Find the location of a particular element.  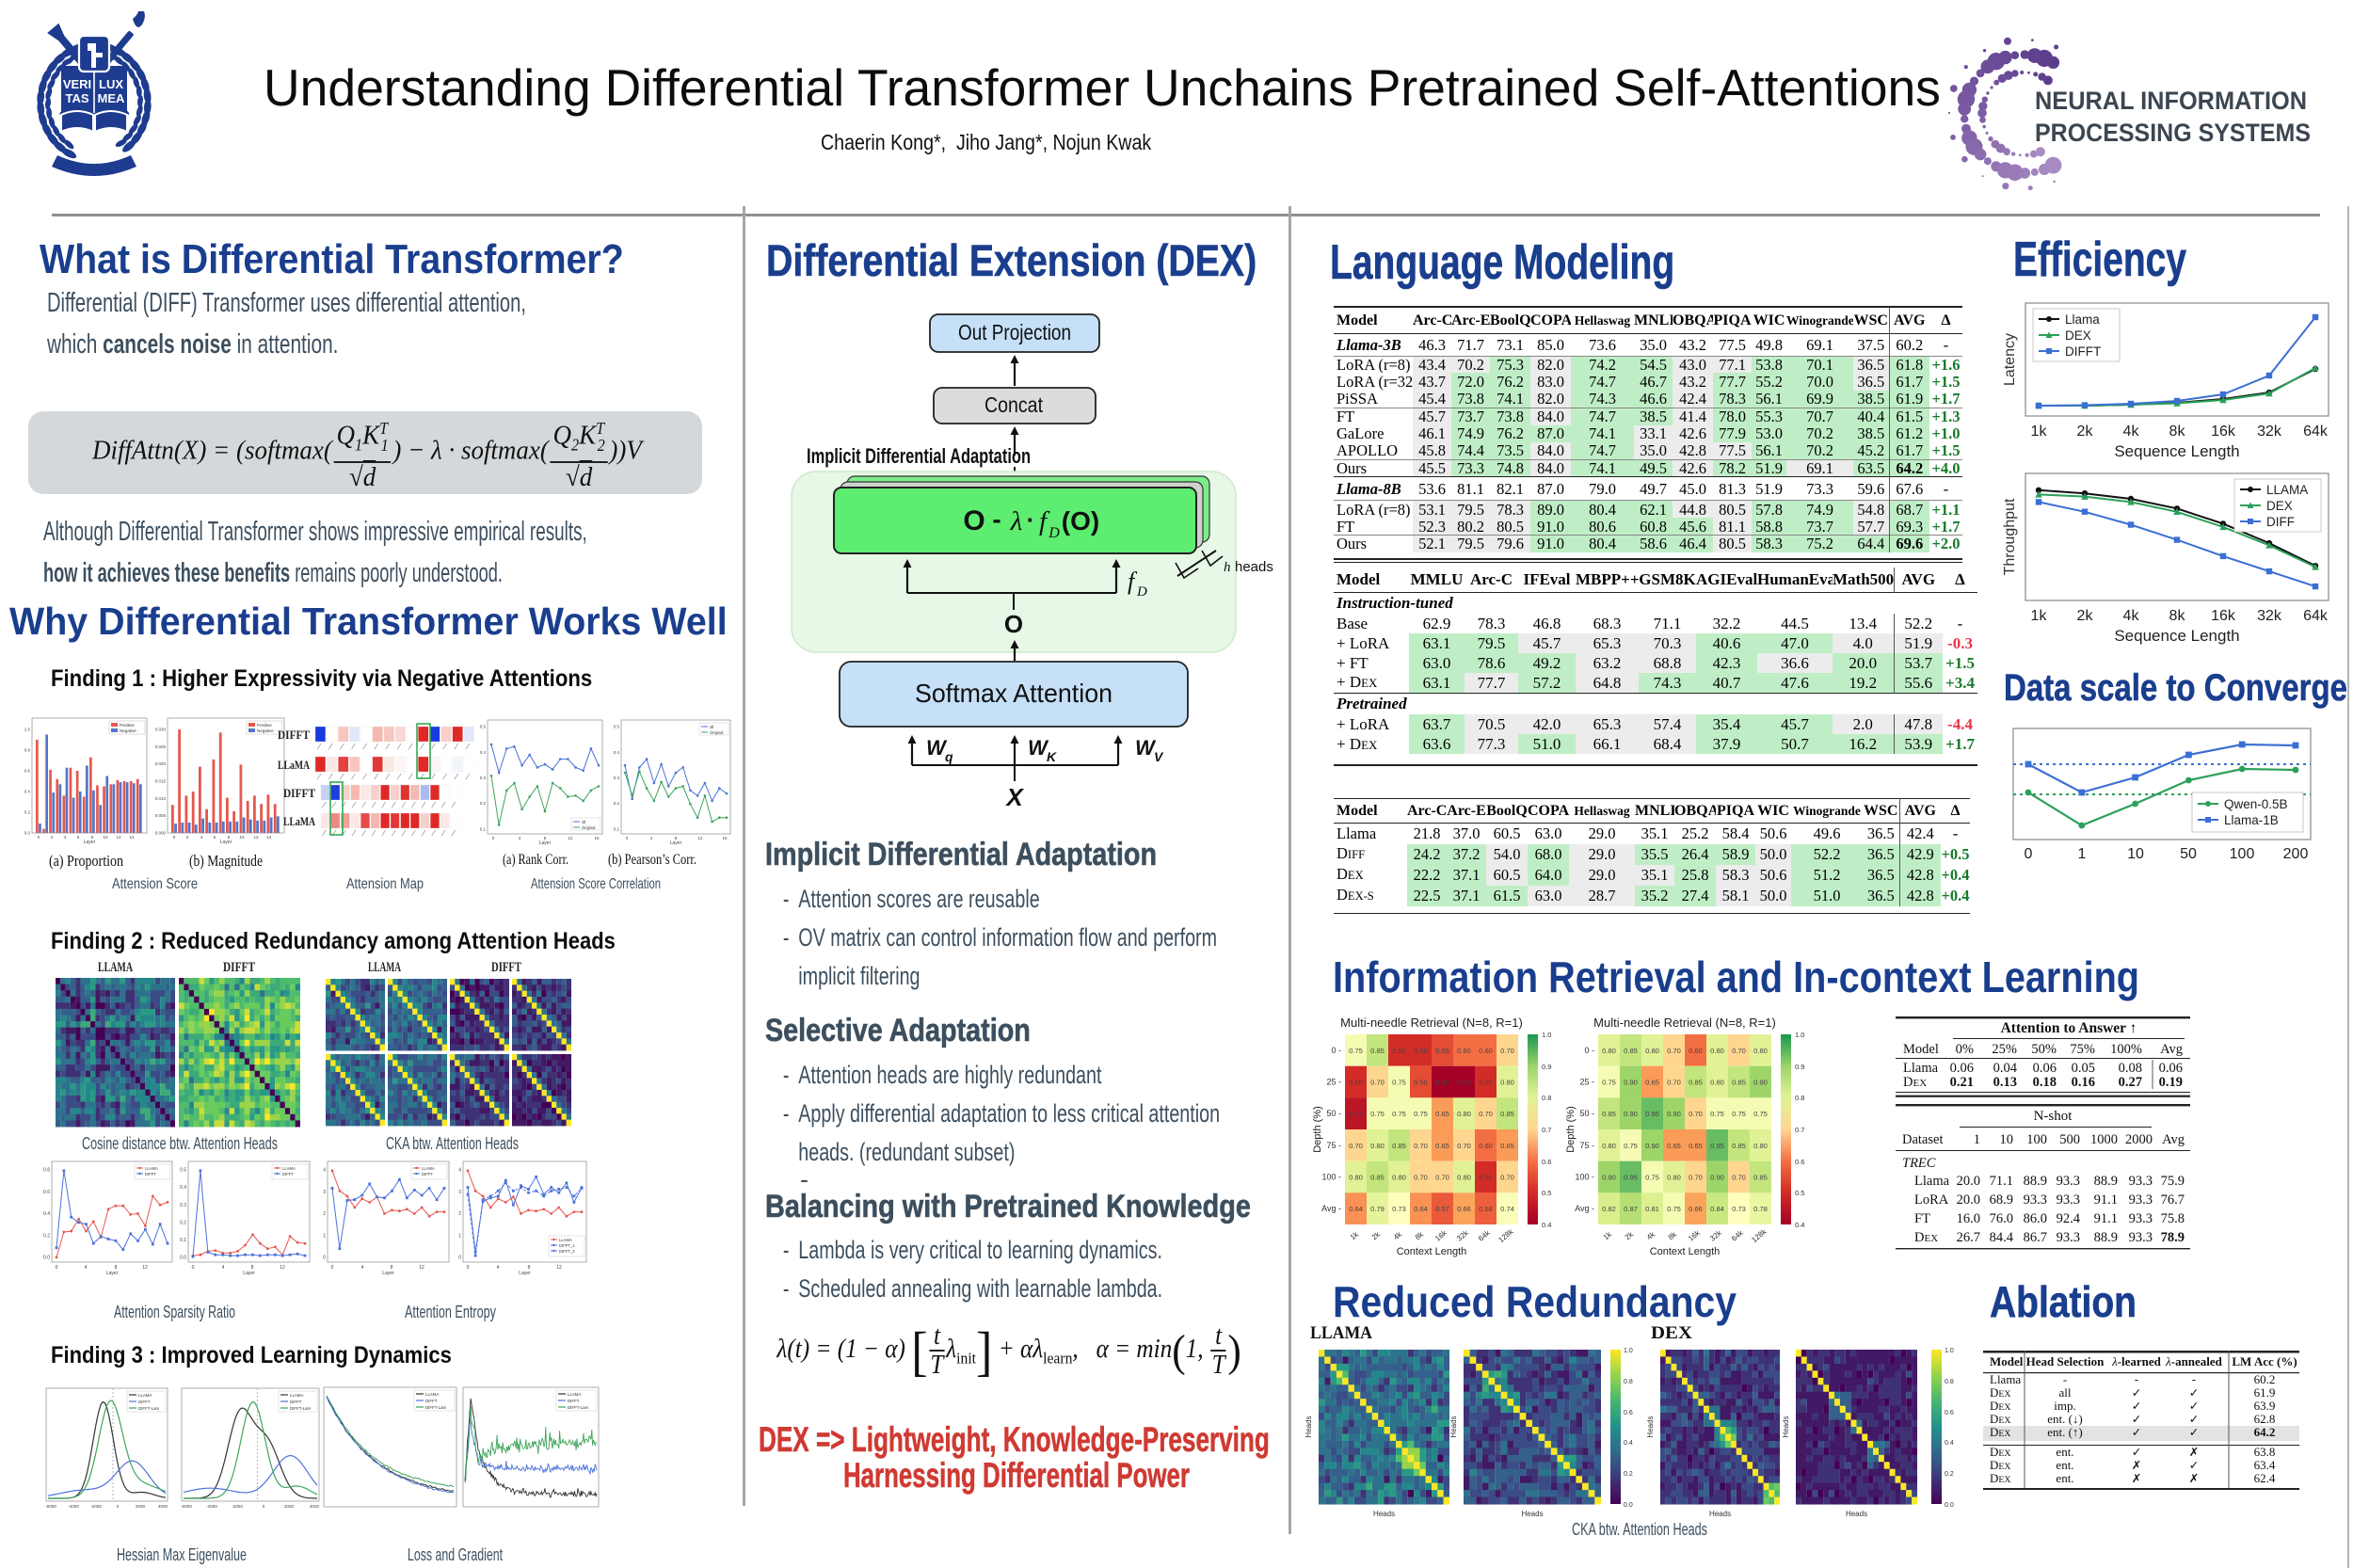

svg-text: 0.2 is located at coordinates (47, 1236).